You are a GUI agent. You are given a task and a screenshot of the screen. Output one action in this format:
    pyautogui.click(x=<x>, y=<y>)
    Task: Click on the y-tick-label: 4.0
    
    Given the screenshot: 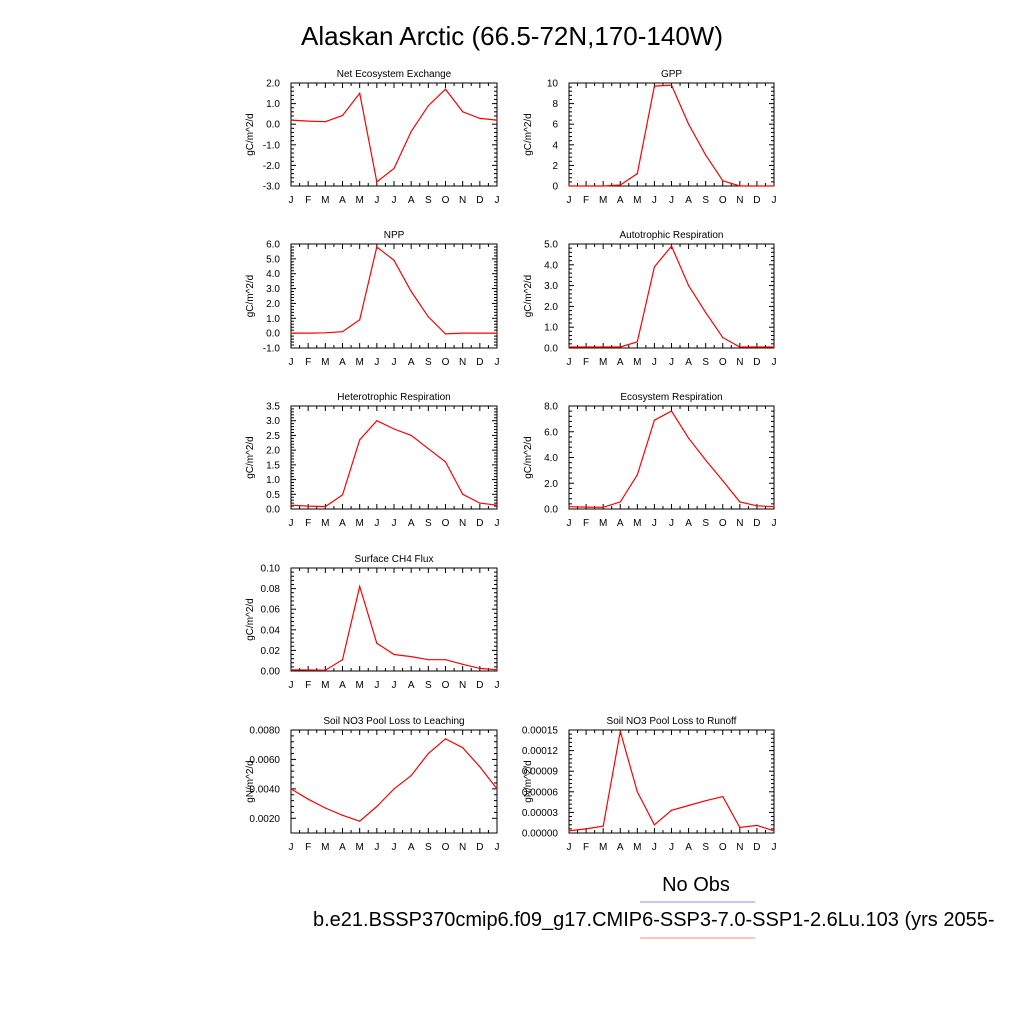 What is the action you would take?
    pyautogui.click(x=273, y=274)
    